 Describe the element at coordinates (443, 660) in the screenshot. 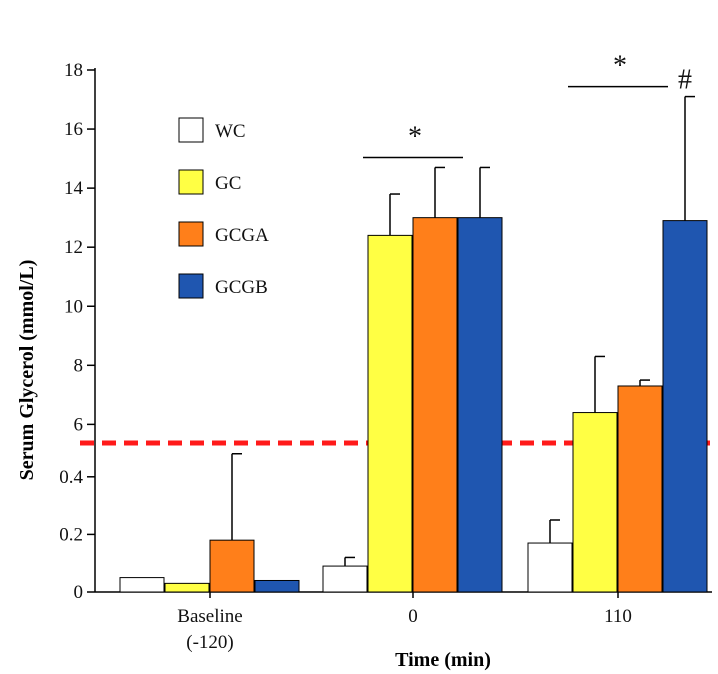

I see `x-axis-title: Time (min)` at that location.